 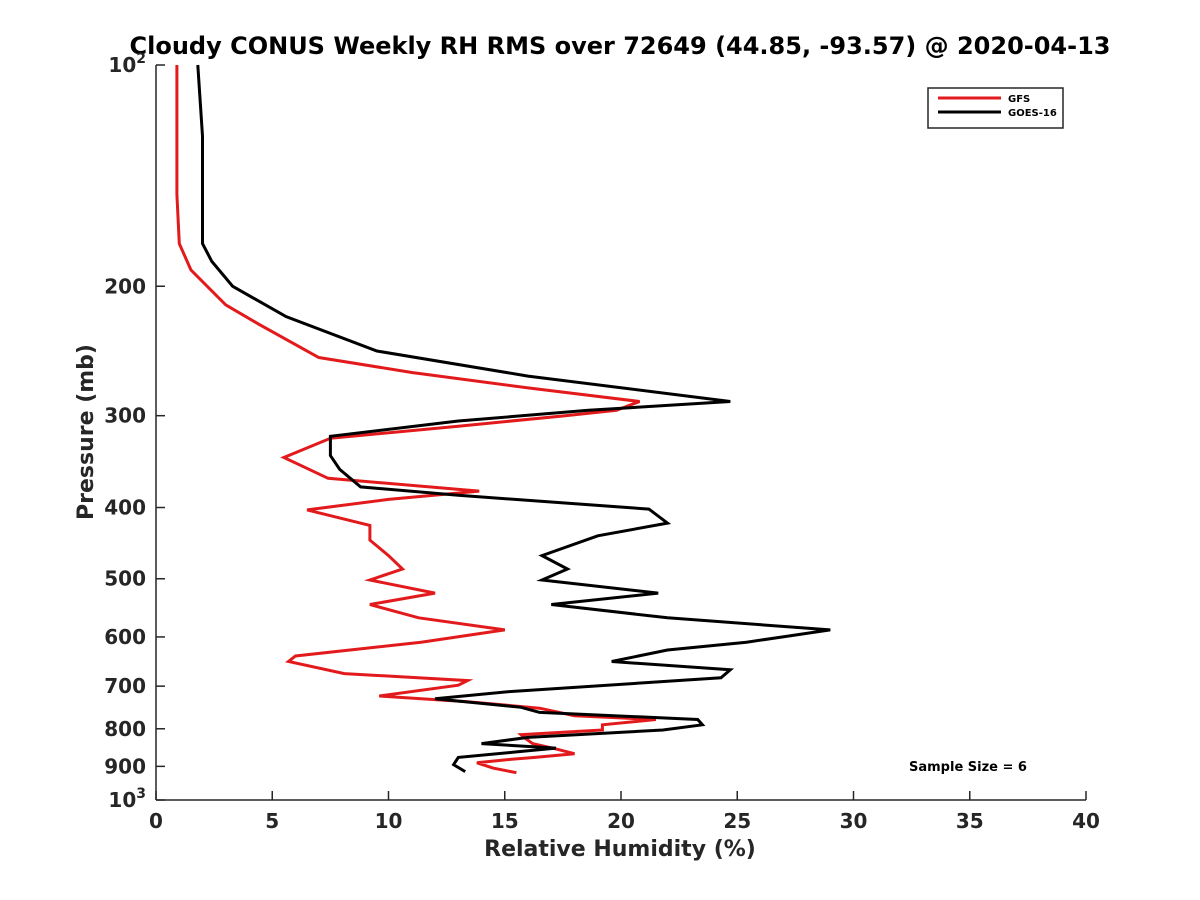 I want to click on y-tick-label: 10³, so click(x=127, y=799).